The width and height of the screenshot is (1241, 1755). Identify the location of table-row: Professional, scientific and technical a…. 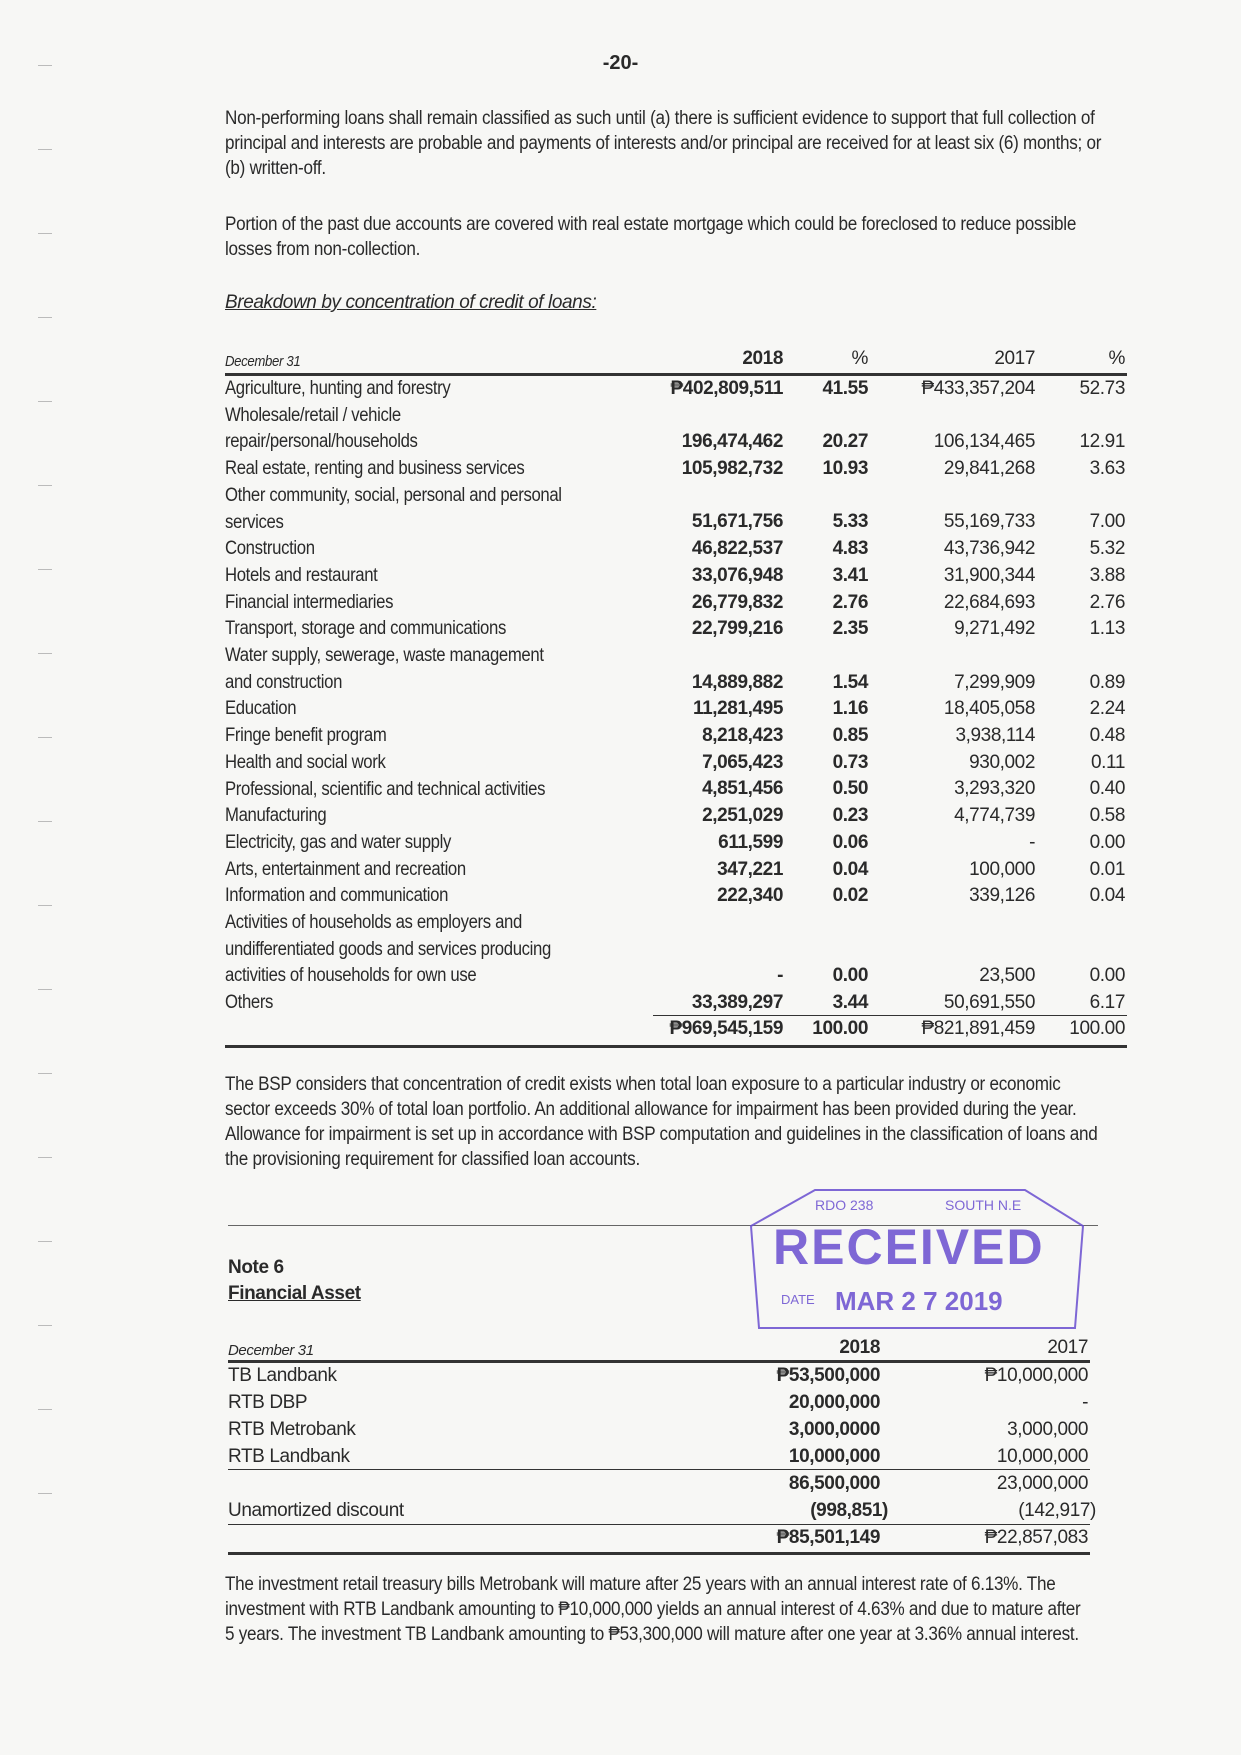
(675, 790).